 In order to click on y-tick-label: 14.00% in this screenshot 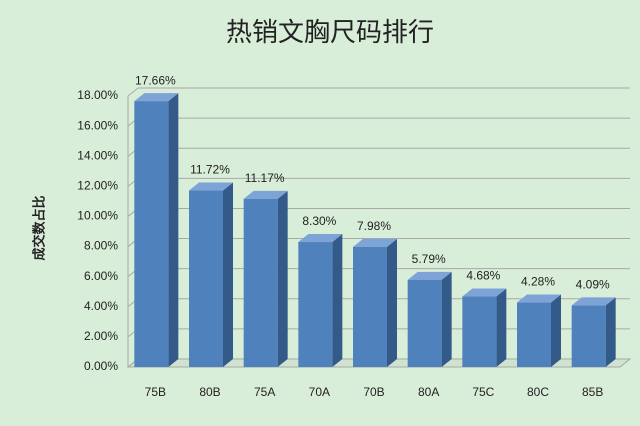, I will do `click(97, 155)`.